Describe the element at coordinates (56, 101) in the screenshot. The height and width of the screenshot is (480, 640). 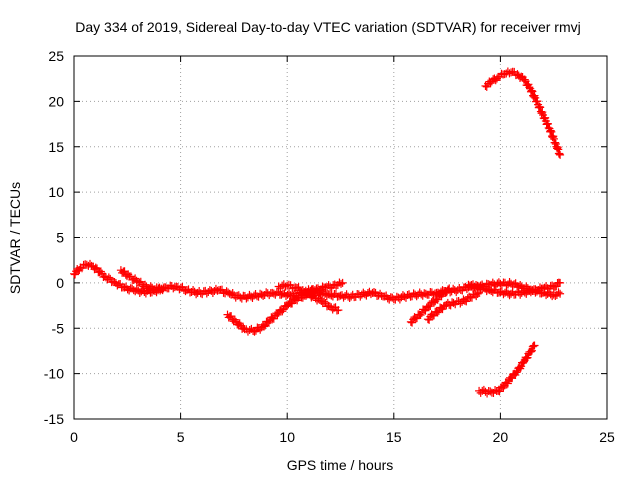
I see `y-tick-label: 20` at that location.